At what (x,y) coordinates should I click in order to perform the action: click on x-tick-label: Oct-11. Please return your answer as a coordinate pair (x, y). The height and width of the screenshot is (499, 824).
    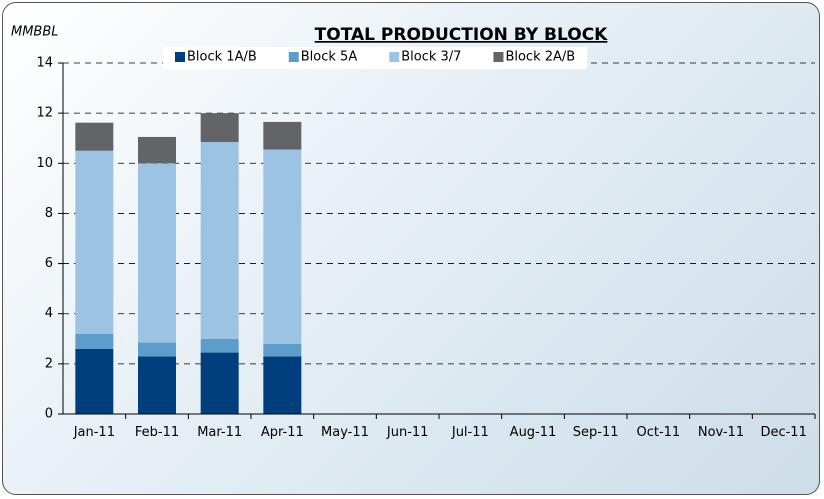
    Looking at the image, I should click on (658, 432).